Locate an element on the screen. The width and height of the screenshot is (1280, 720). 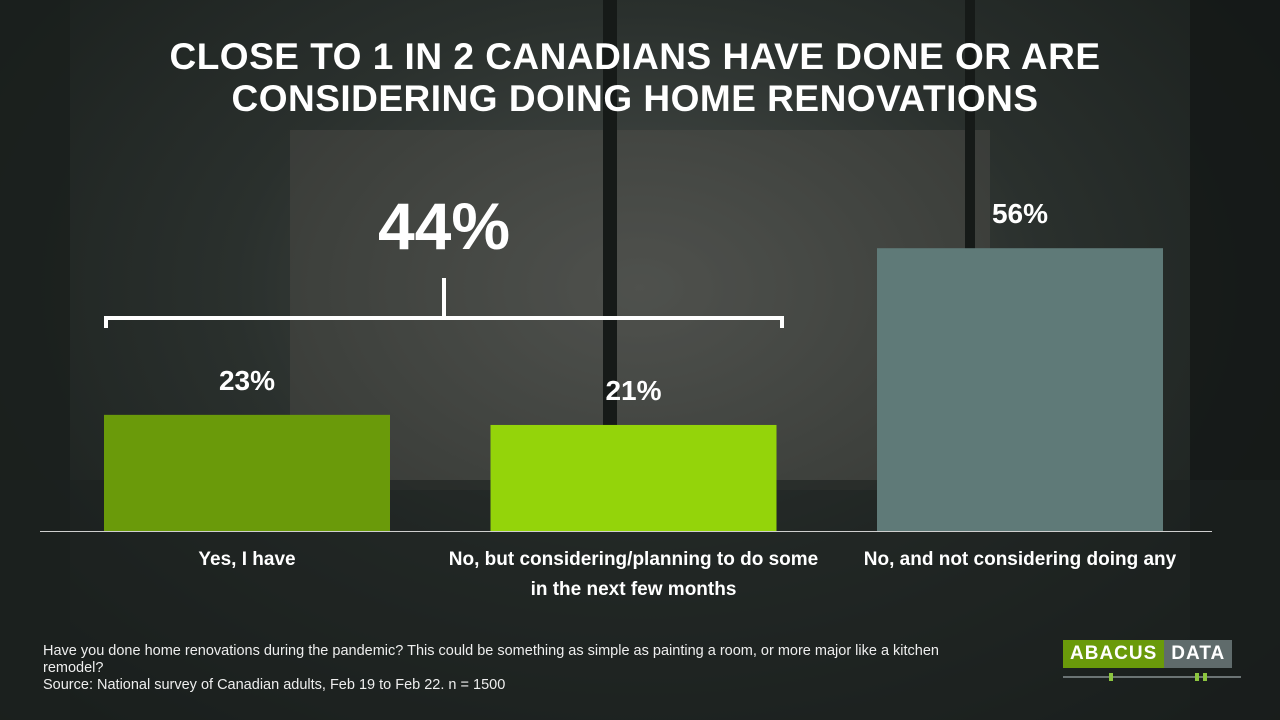
logo: ABACUS DATA is located at coordinates (1148, 654).